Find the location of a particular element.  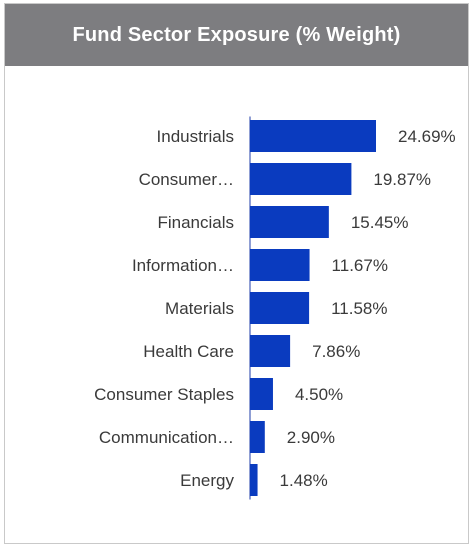

chart-header: Fund Sector Exposure (% Weight) is located at coordinates (236, 35).